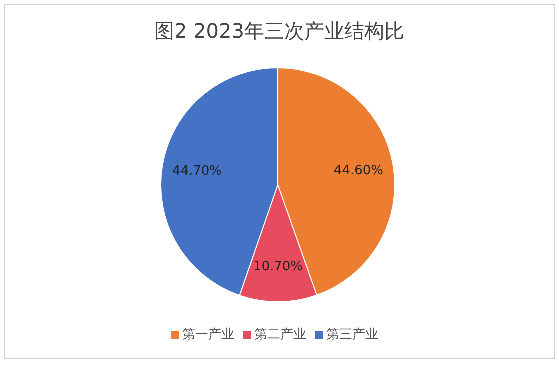 The image size is (559, 366). What do you see at coordinates (279, 31) in the screenshot?
I see `chart-title: 图2 2023年三次产业结构比` at bounding box center [279, 31].